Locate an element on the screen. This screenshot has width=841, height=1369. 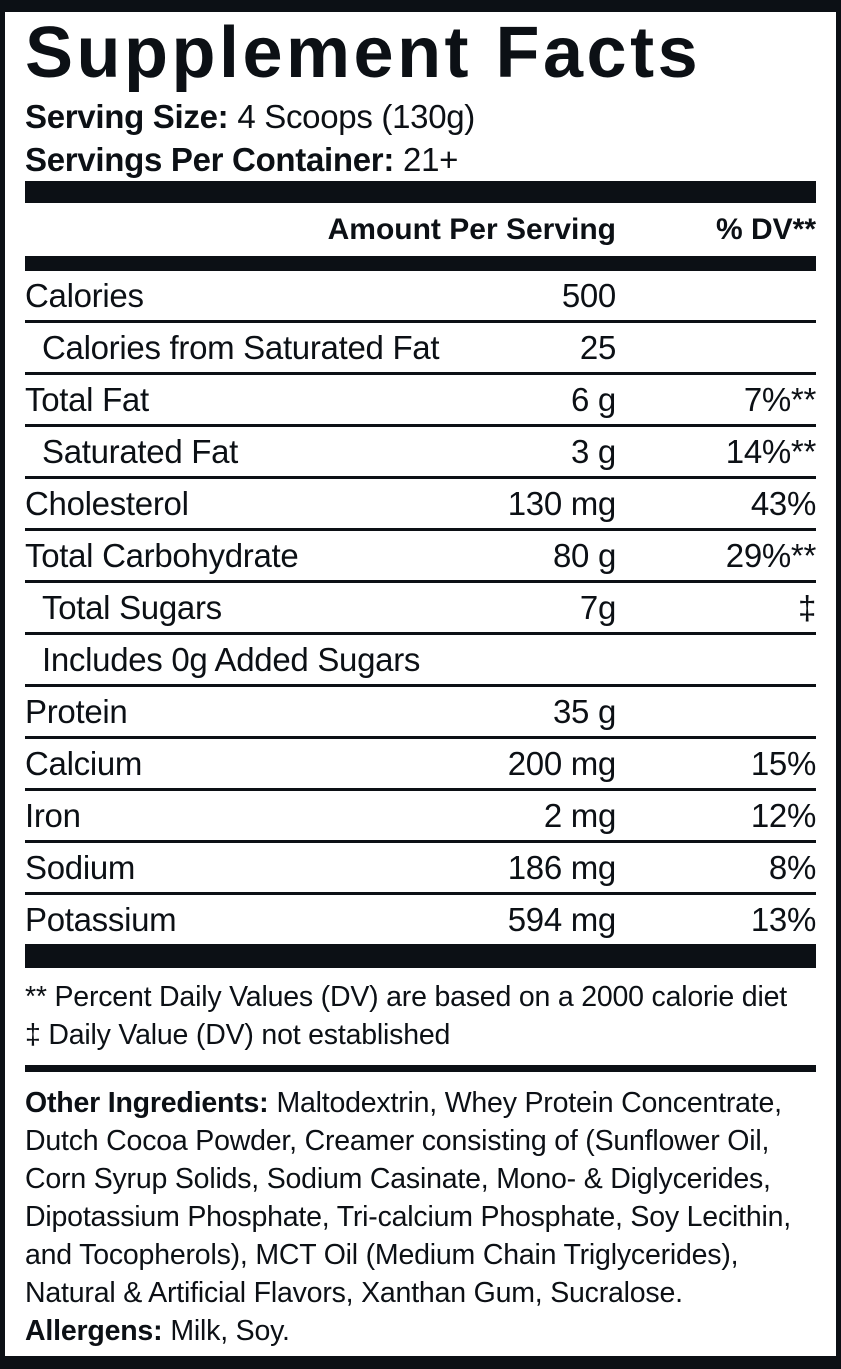
serving-size-line: Serving Size: 4 Scoops (130g) is located at coordinates (420, 116).